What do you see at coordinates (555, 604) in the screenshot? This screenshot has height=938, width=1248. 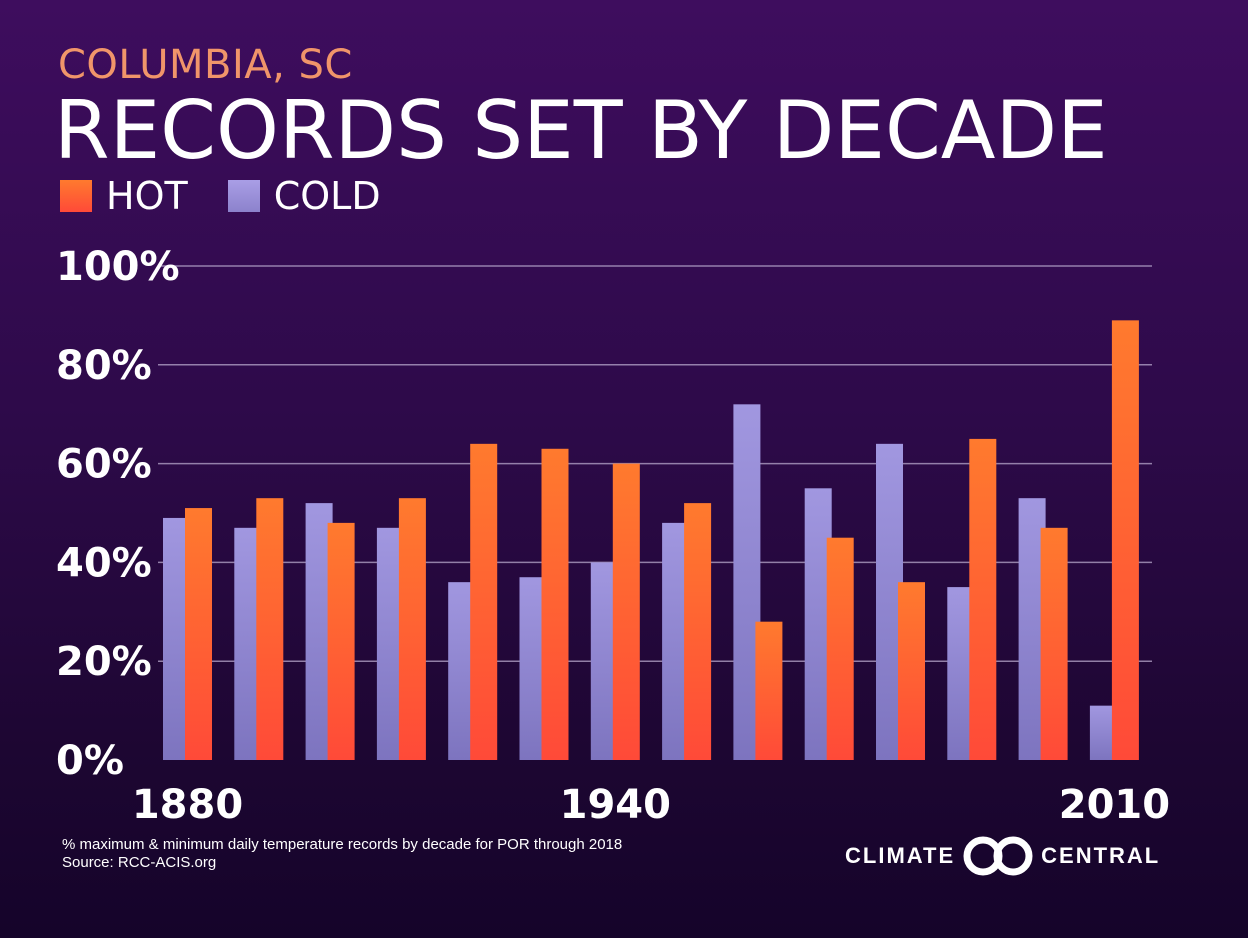 I see `bar-hot-1930` at bounding box center [555, 604].